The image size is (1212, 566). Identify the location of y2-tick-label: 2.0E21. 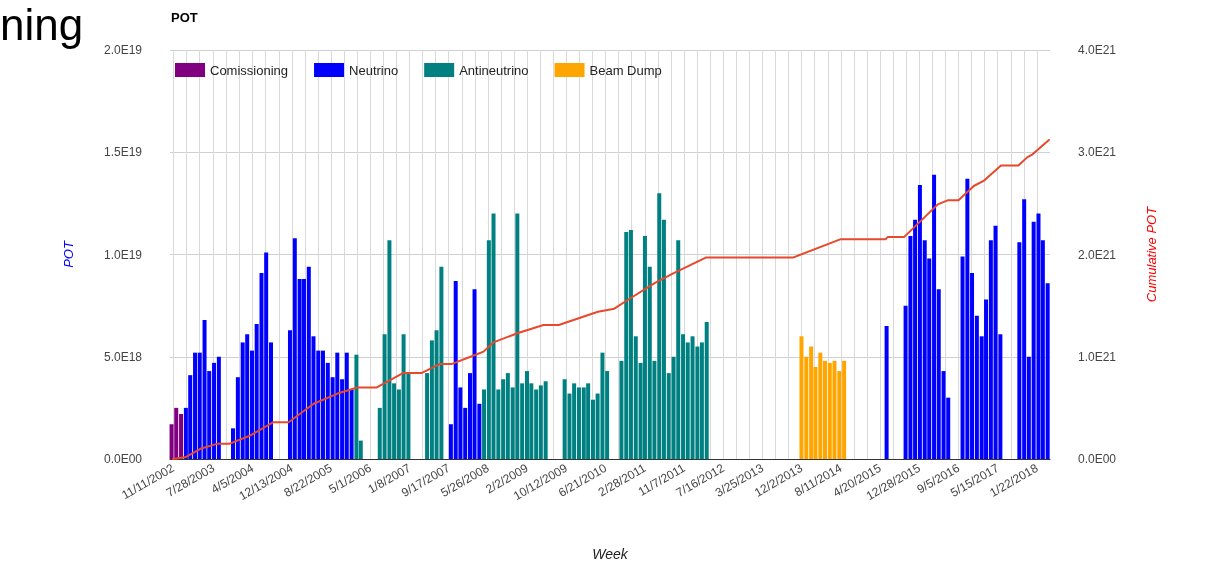
(1097, 254).